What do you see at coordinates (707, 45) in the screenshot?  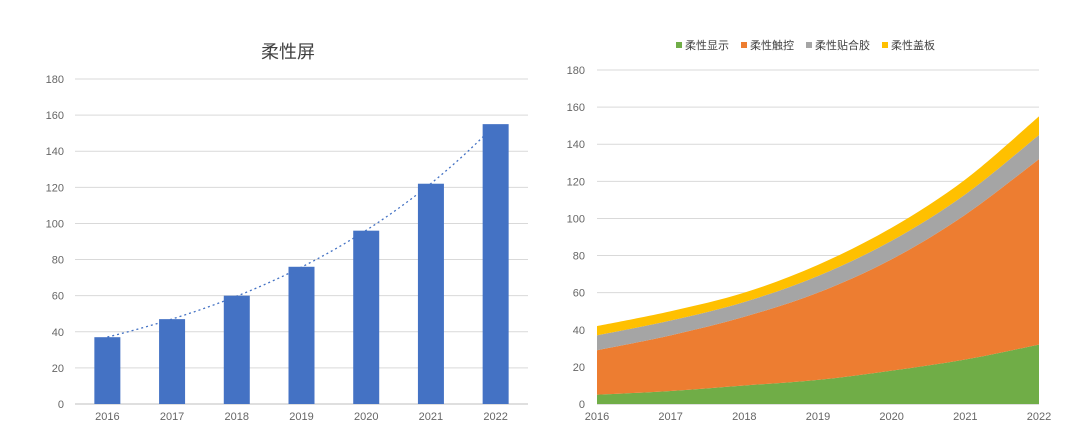 I see `chart2-legend-label: 柔性显示` at bounding box center [707, 45].